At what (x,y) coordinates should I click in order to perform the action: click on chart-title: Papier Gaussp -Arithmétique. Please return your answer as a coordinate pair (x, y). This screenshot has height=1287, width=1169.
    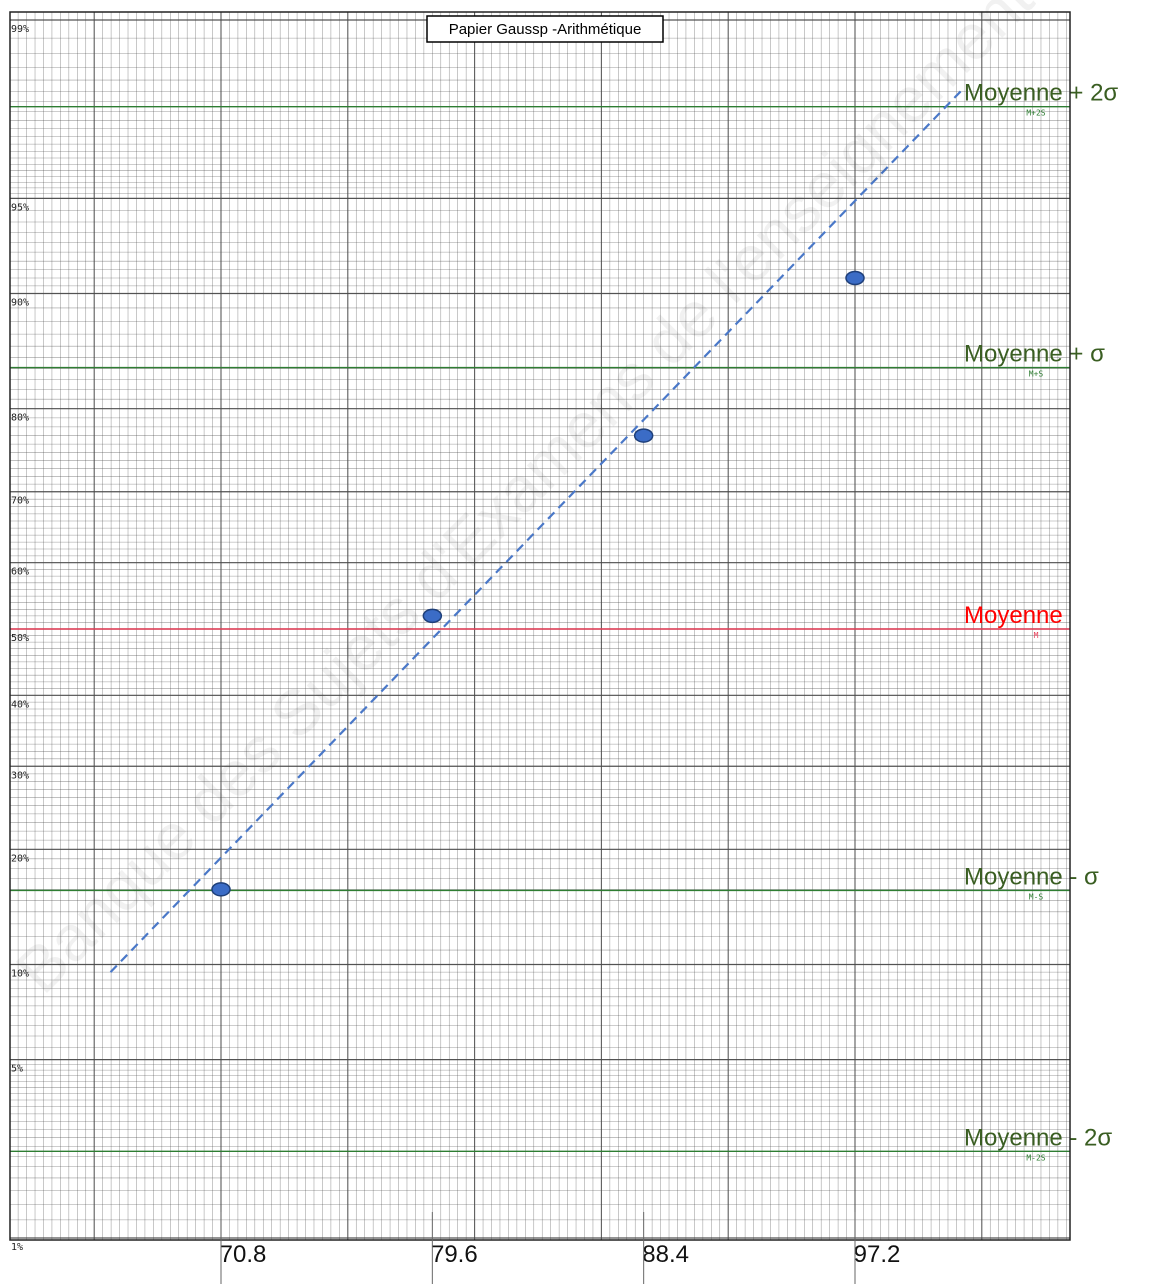
    Looking at the image, I should click on (545, 29).